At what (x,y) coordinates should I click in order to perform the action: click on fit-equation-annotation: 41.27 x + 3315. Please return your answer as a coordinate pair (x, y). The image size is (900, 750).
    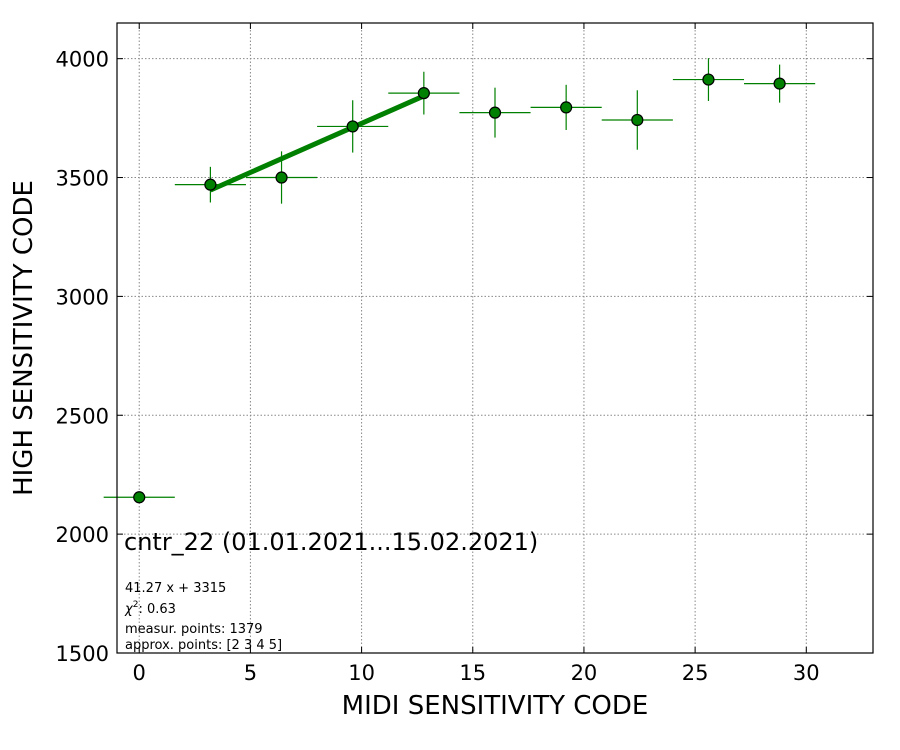
    Looking at the image, I should click on (175, 588).